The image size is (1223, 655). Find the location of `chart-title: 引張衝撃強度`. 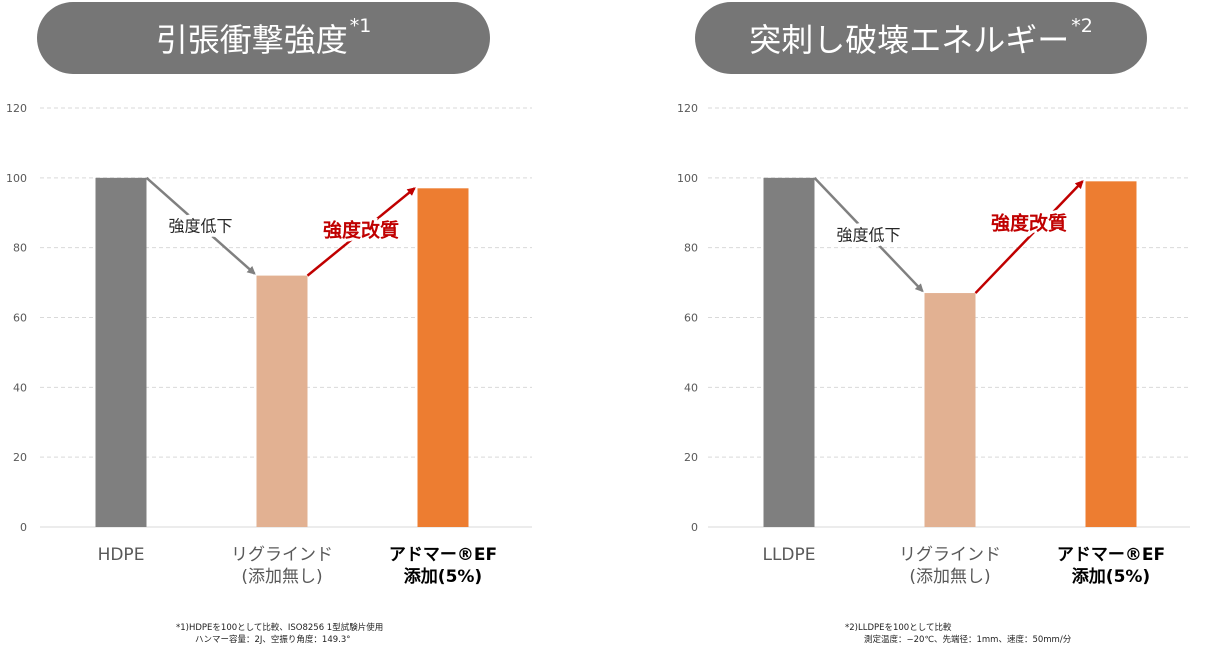

chart-title: 引張衝撃強度 is located at coordinates (251, 40).